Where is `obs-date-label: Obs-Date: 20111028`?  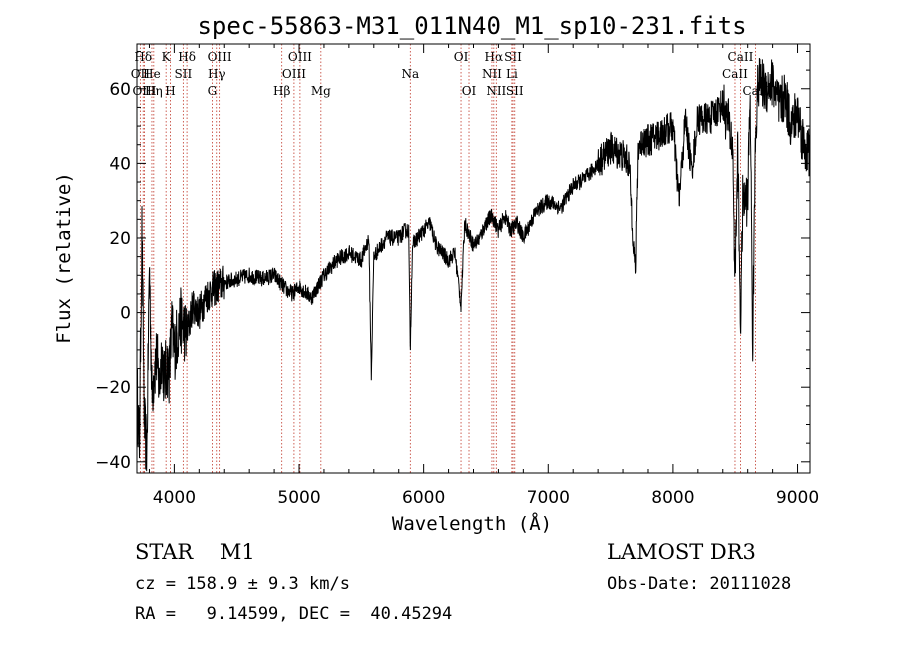 obs-date-label: Obs-Date: 20111028 is located at coordinates (699, 584).